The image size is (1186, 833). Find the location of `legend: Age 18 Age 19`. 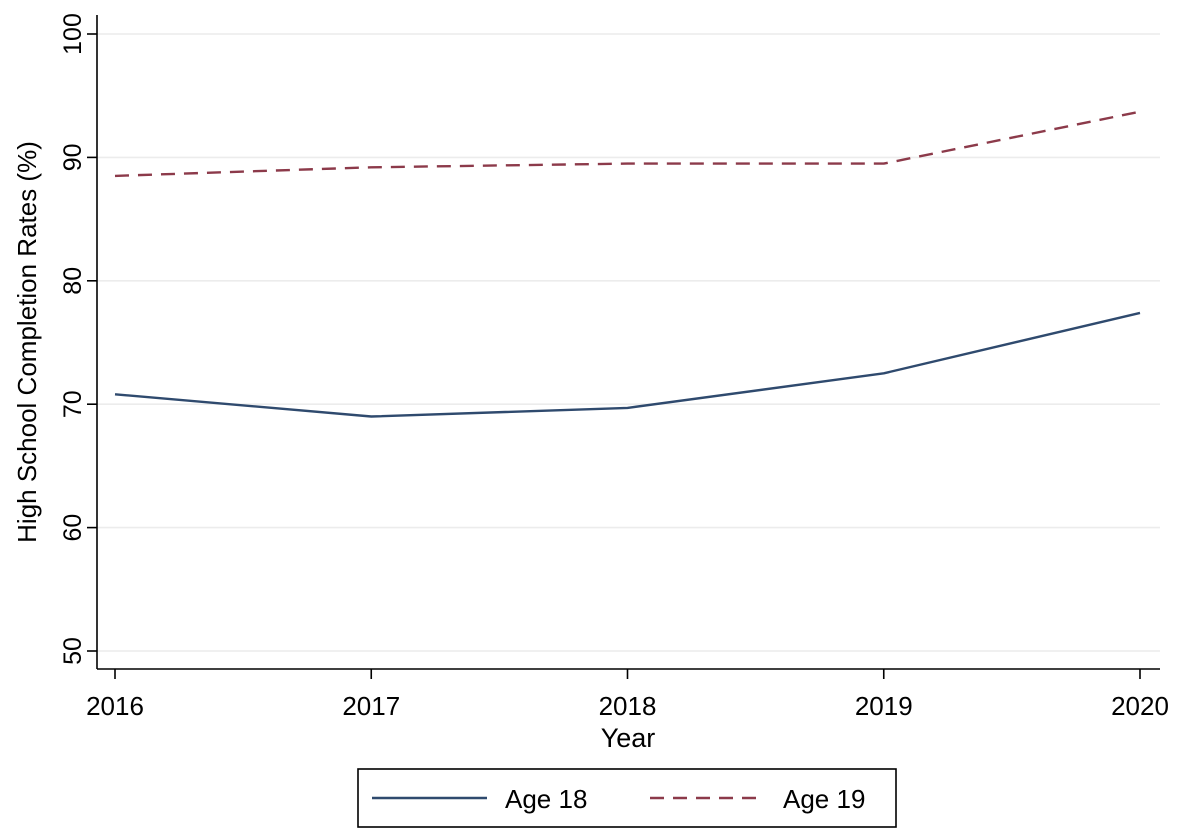

legend: Age 18 Age 19 is located at coordinates (627, 798).